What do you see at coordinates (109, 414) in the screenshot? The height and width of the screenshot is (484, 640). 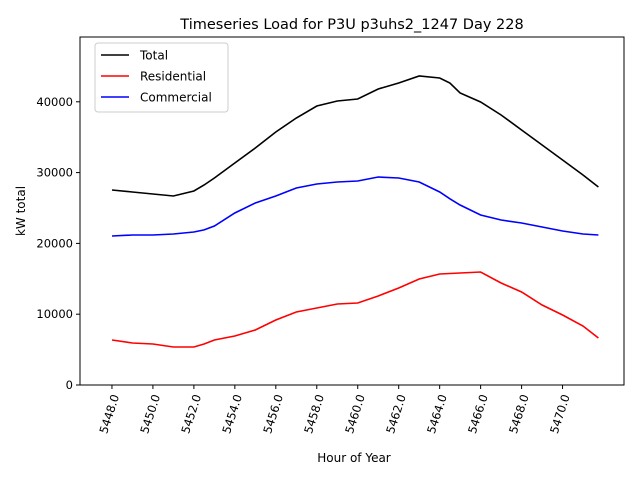 I see `x-tick-label: 5448.0` at bounding box center [109, 414].